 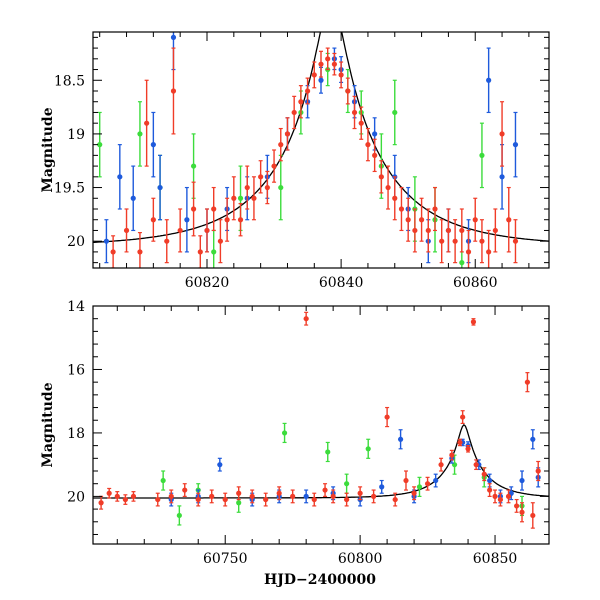 What do you see at coordinates (48, 149) in the screenshot?
I see `y-axis-label-top: Magnitude` at bounding box center [48, 149].